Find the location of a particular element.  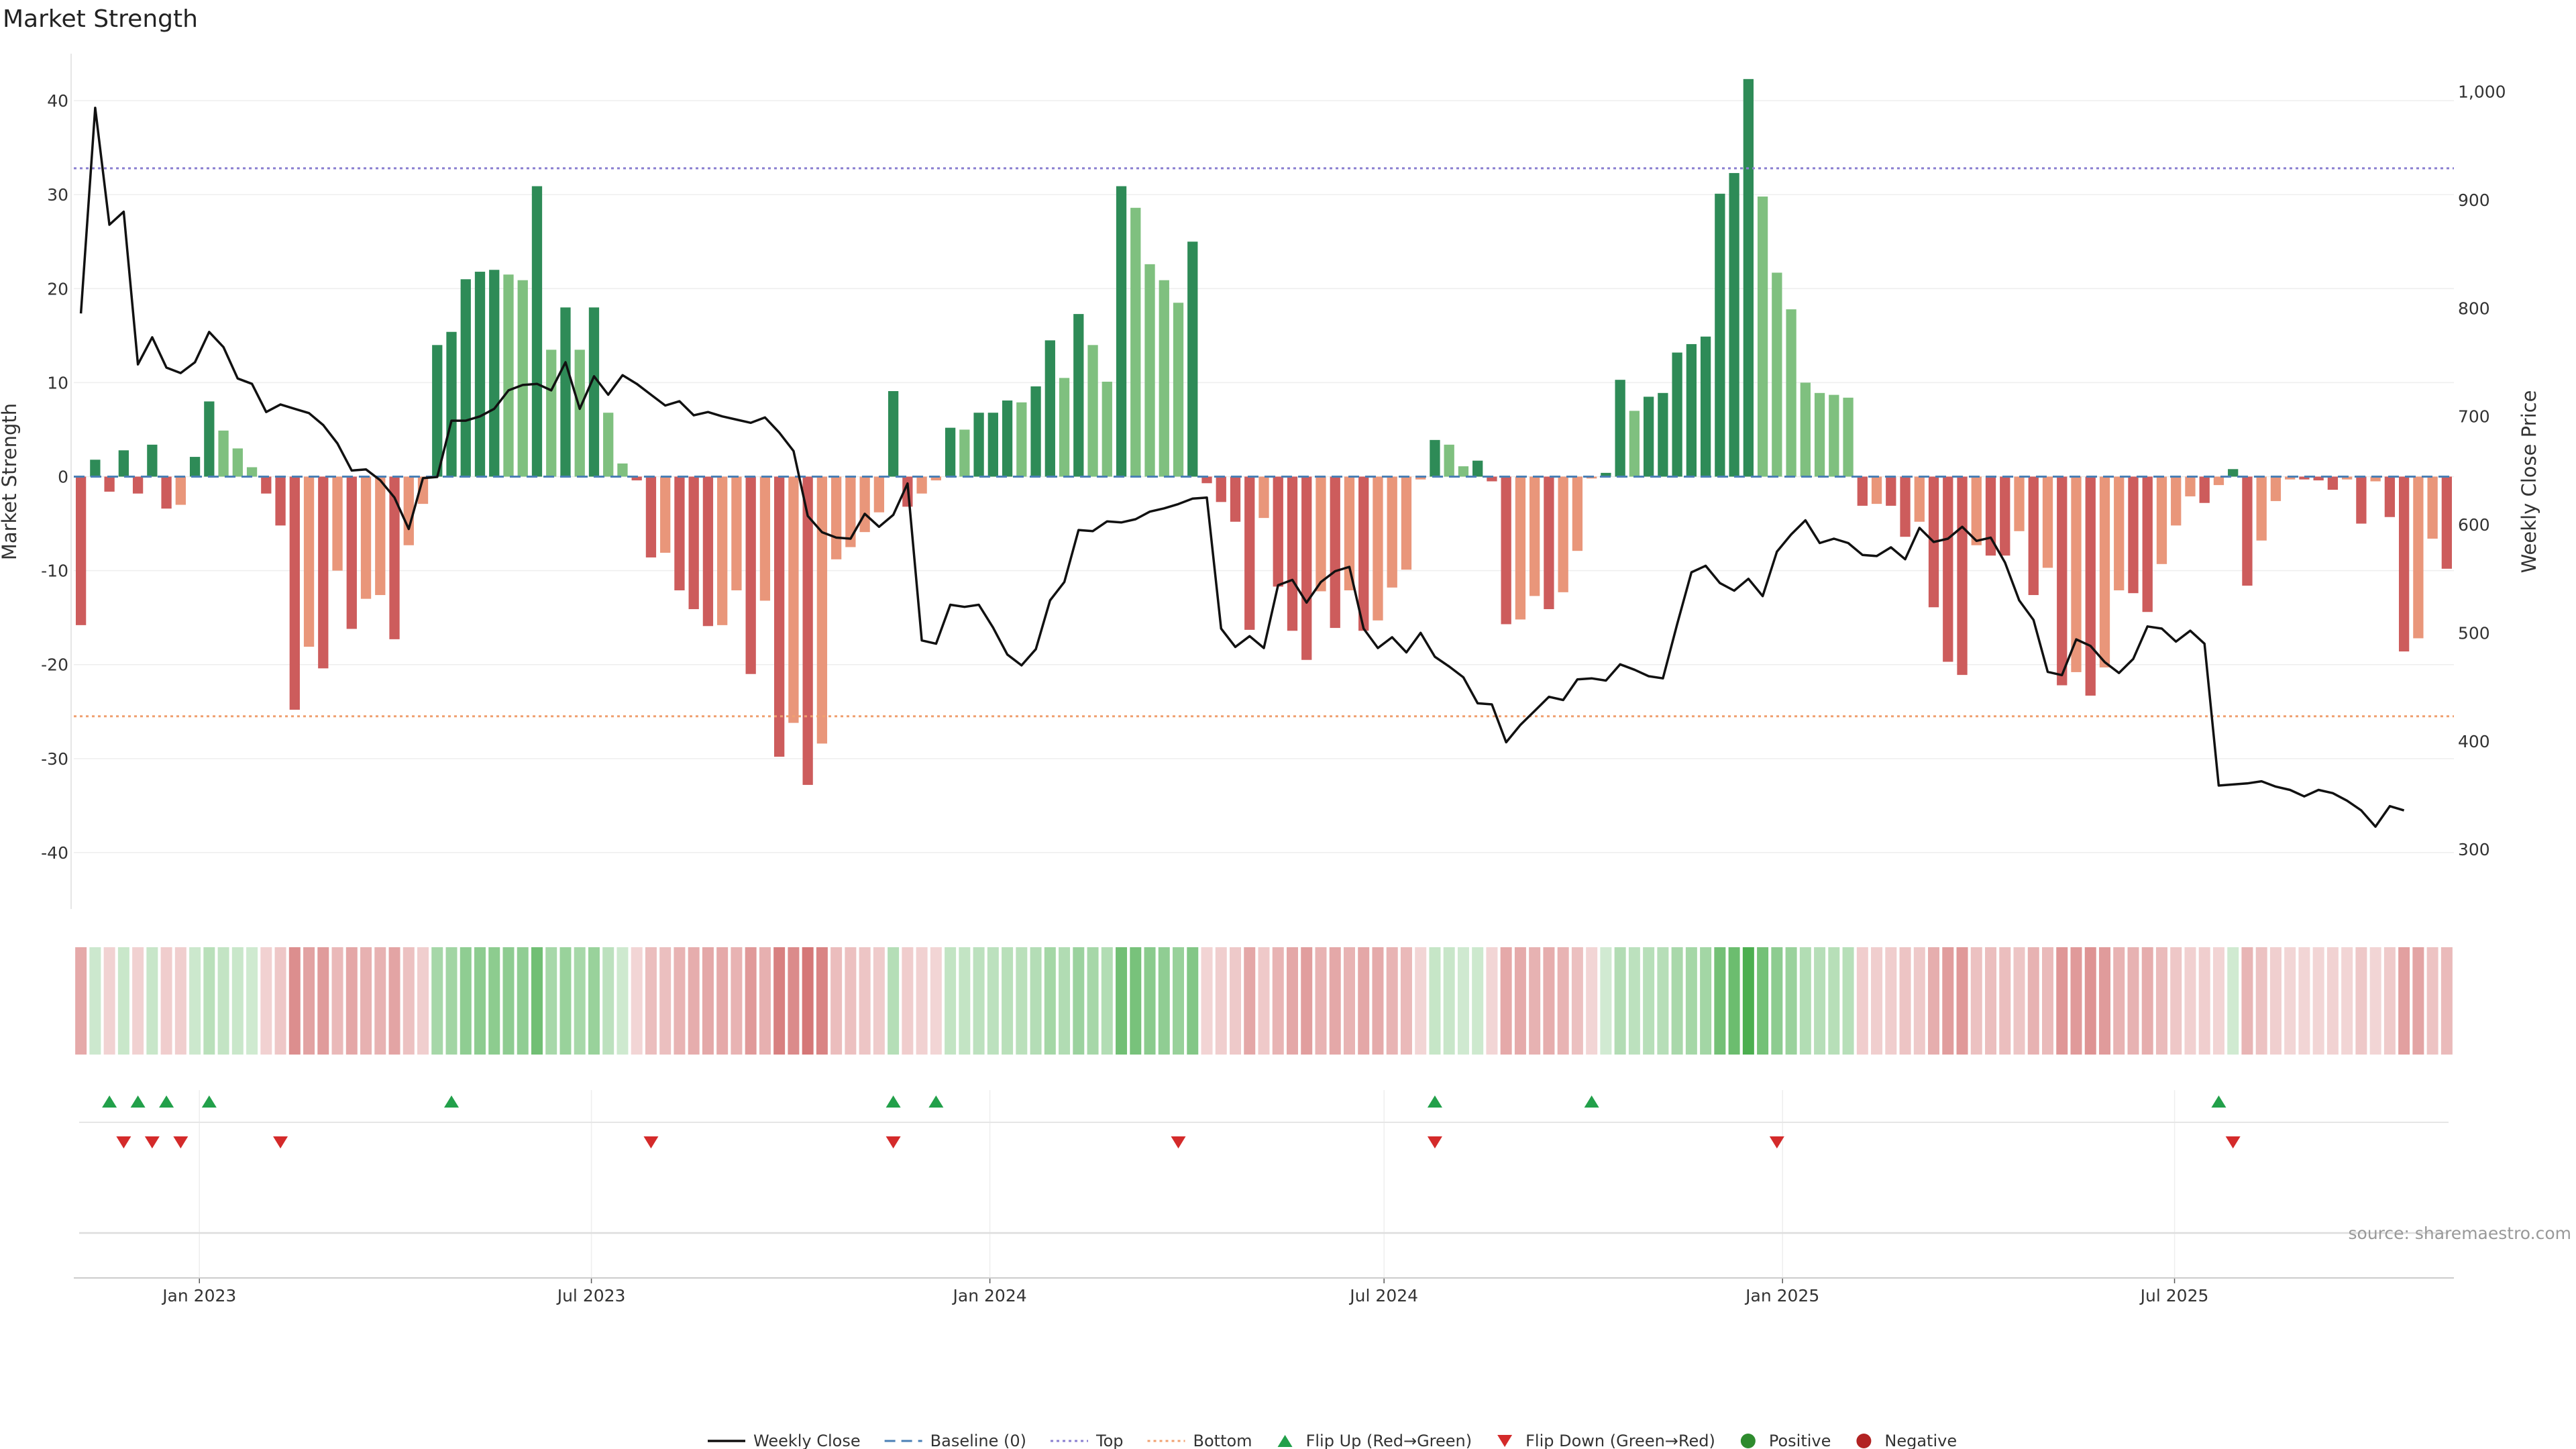

y-tick-label-right: 1,000 is located at coordinates (2482, 91).